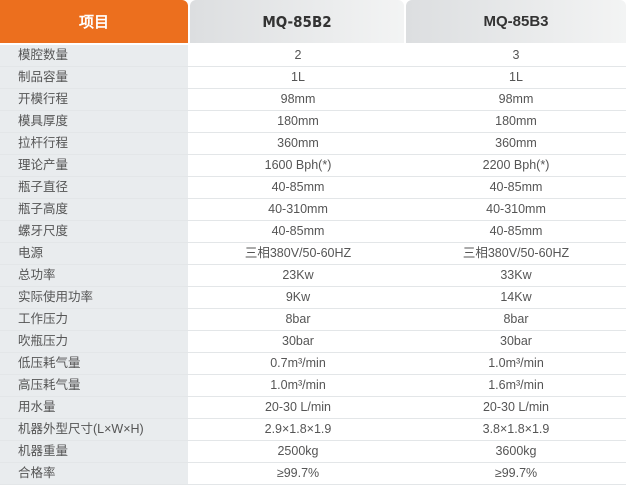  I want to click on value-model-a: 30bar, so click(298, 341).